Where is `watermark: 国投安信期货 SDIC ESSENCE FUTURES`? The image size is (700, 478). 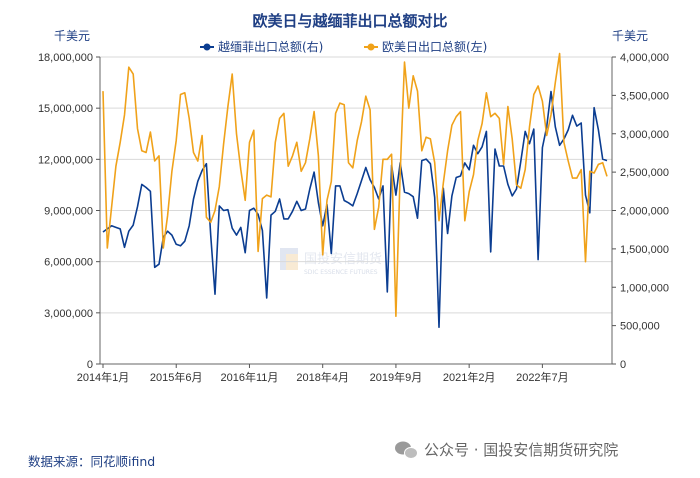
watermark: 国投安信期货 SDIC ESSENCE FUTURES is located at coordinates (331, 262).